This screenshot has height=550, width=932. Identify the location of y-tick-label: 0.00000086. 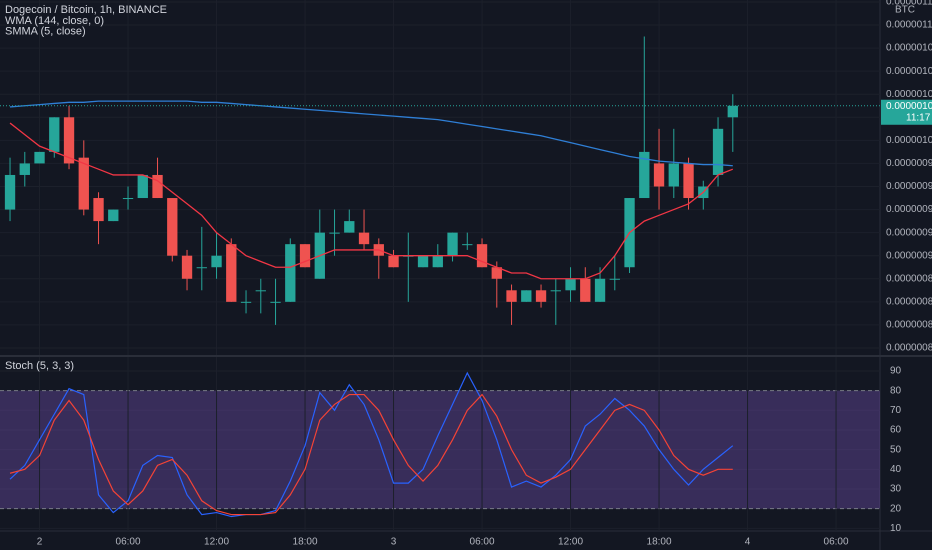
(909, 301).